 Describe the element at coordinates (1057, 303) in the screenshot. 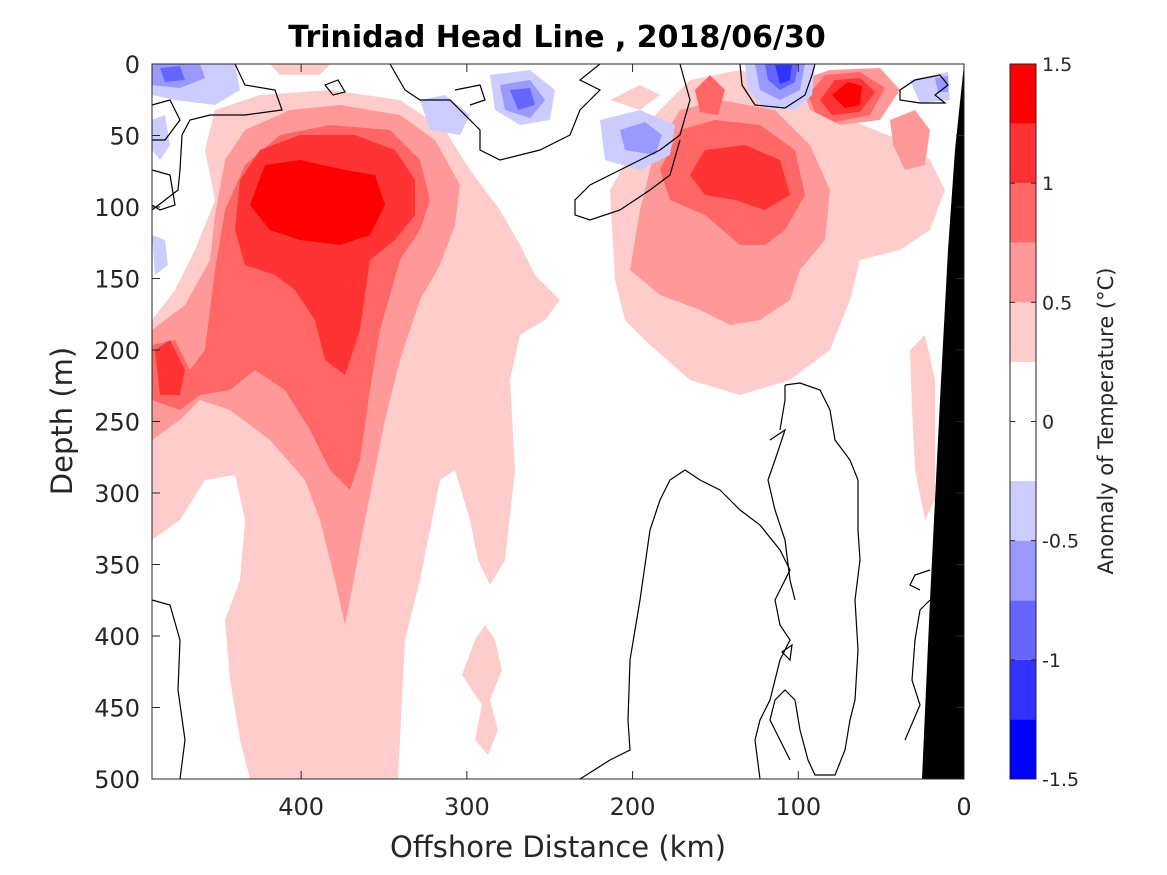

I see `colorbar-tick-label: 0.5` at that location.